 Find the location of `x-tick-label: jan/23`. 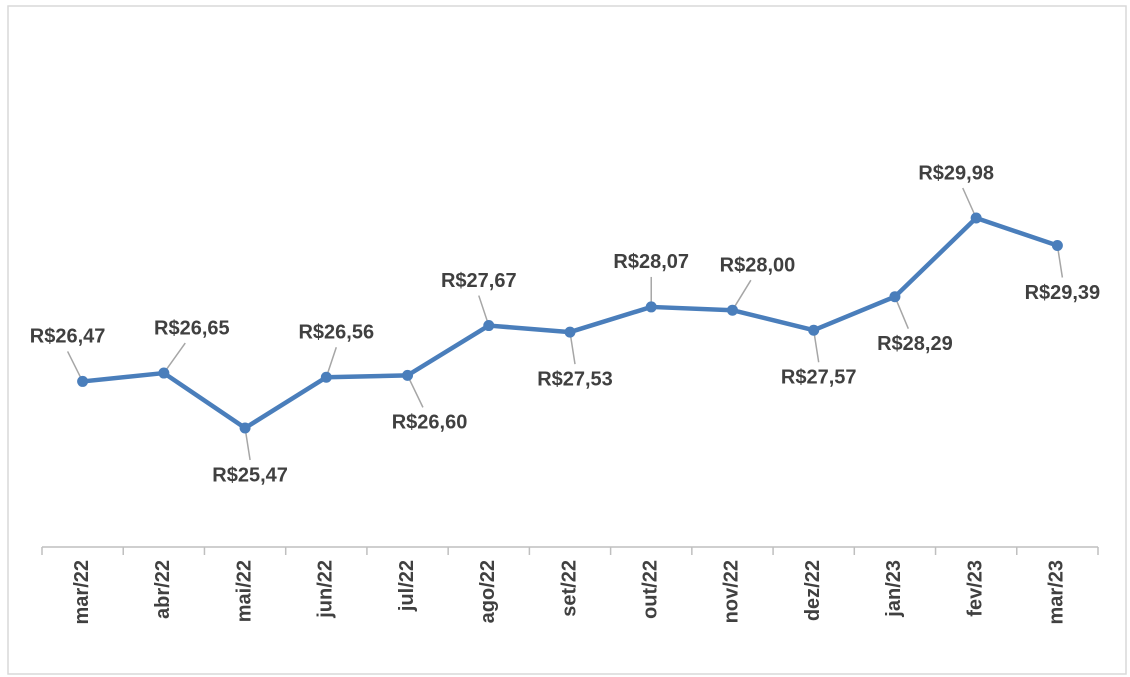

x-tick-label: jan/23 is located at coordinates (894, 589).